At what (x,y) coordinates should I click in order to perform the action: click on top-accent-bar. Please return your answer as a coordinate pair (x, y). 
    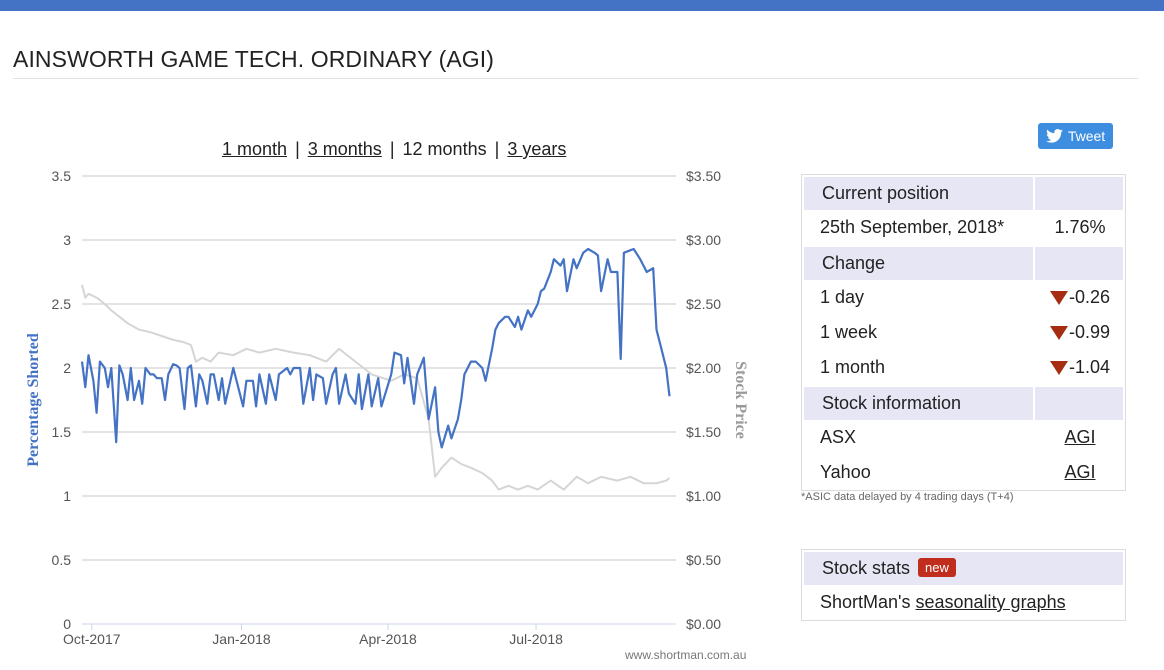
    Looking at the image, I should click on (582, 5).